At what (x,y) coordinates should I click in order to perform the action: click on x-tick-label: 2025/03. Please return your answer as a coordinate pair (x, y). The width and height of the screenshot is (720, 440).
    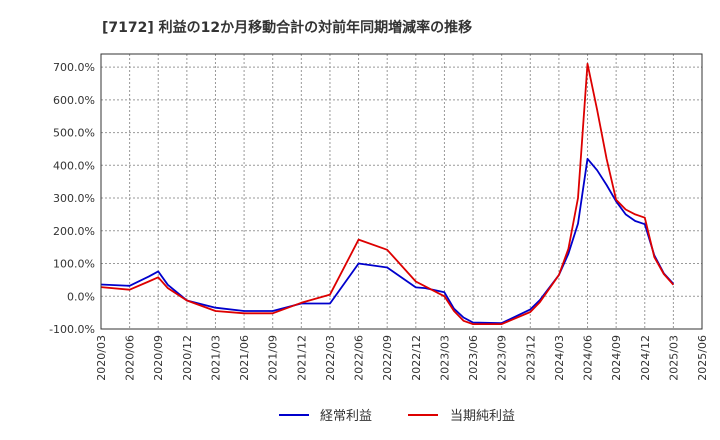
    Looking at the image, I should click on (673, 358).